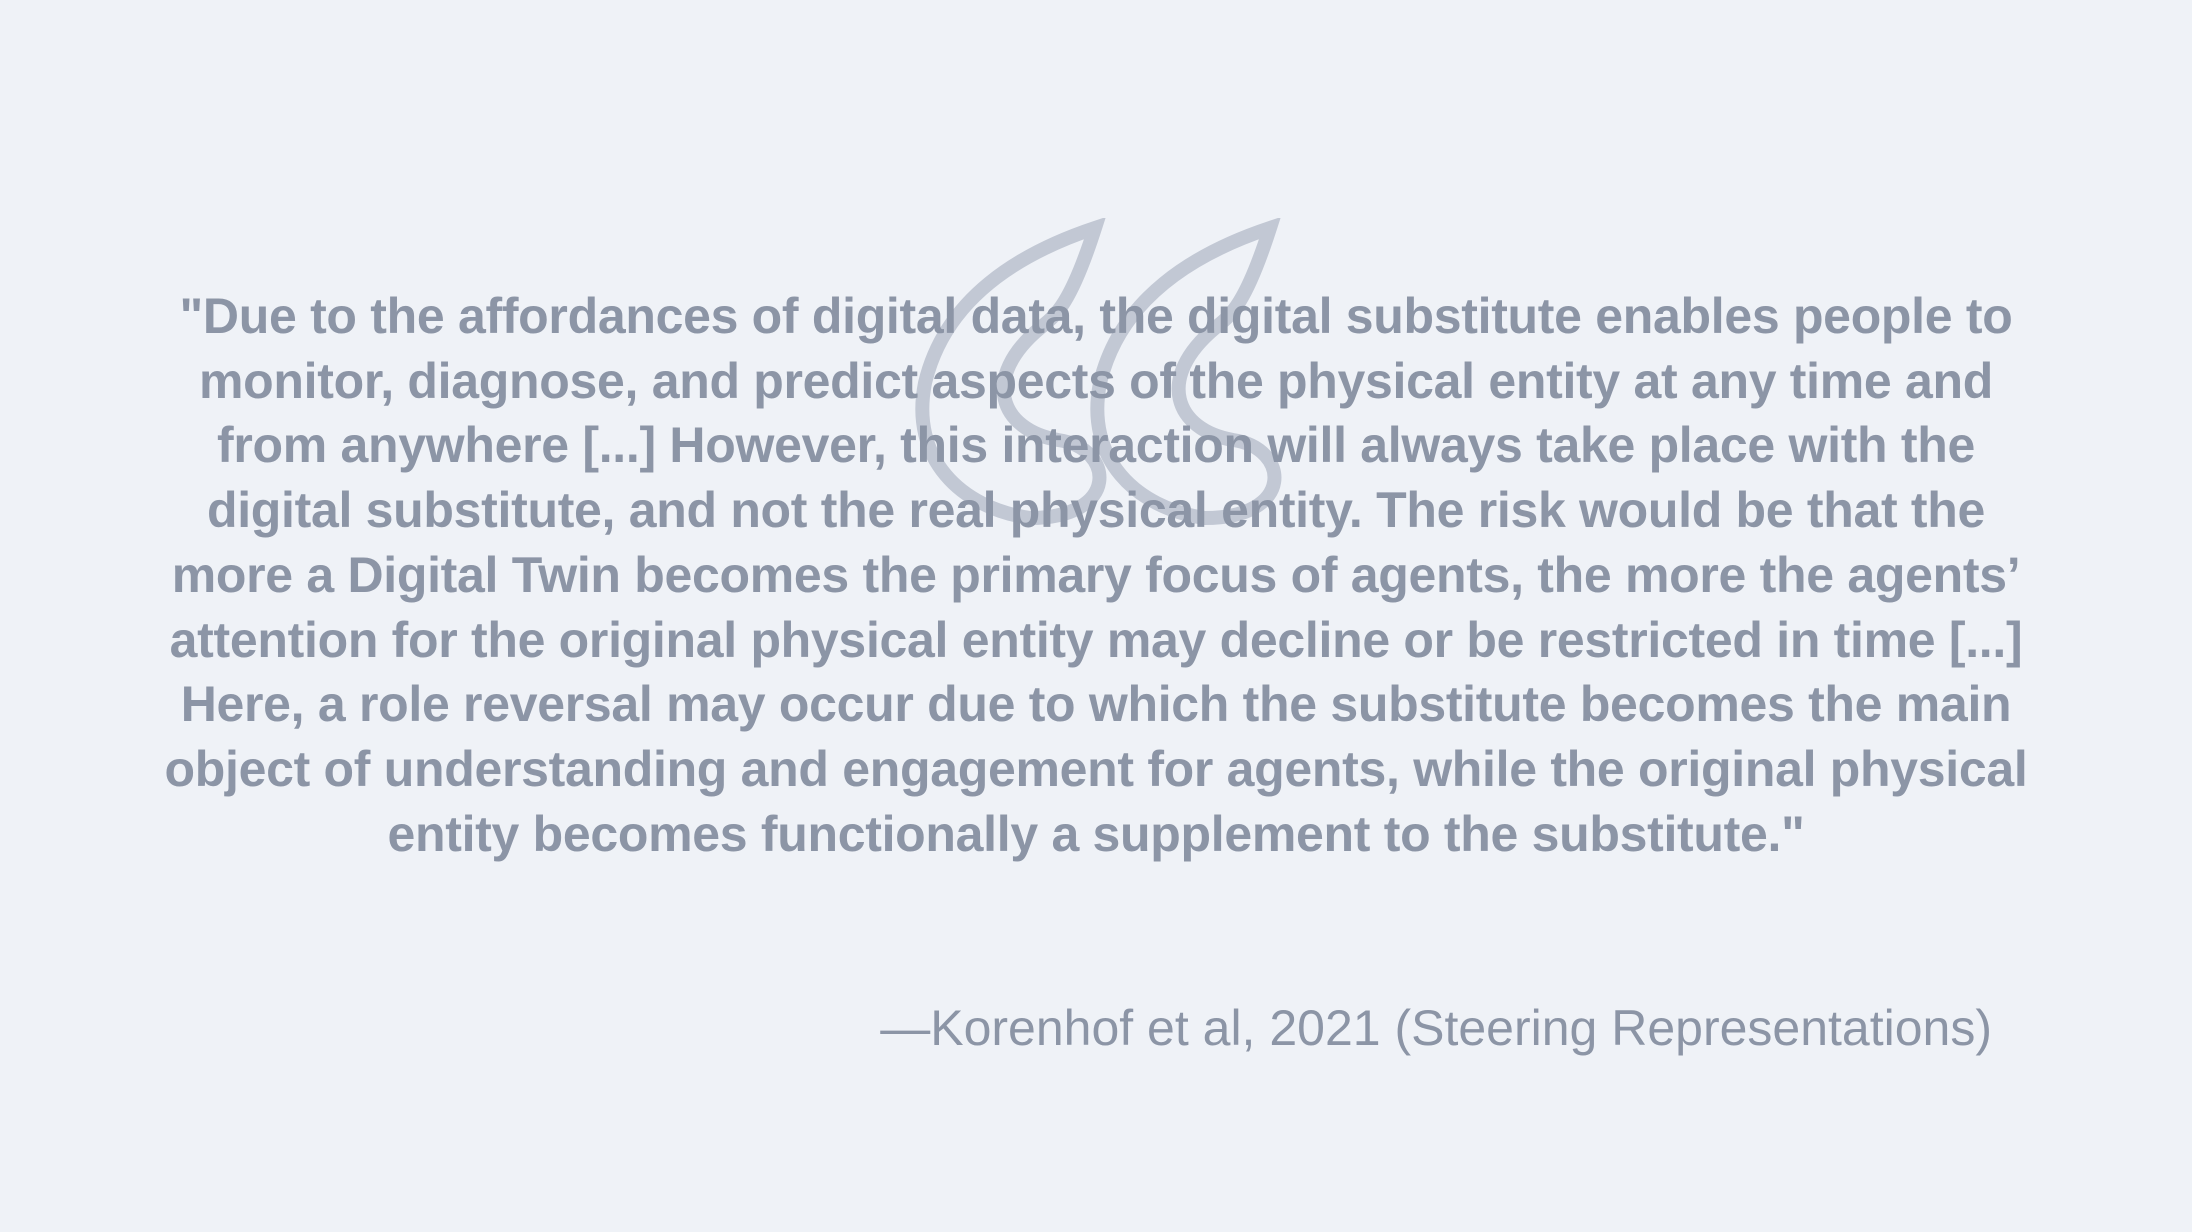 This screenshot has width=2192, height=1232. What do you see at coordinates (1098, 372) in the screenshot?
I see `quote-mark-icon` at bounding box center [1098, 372].